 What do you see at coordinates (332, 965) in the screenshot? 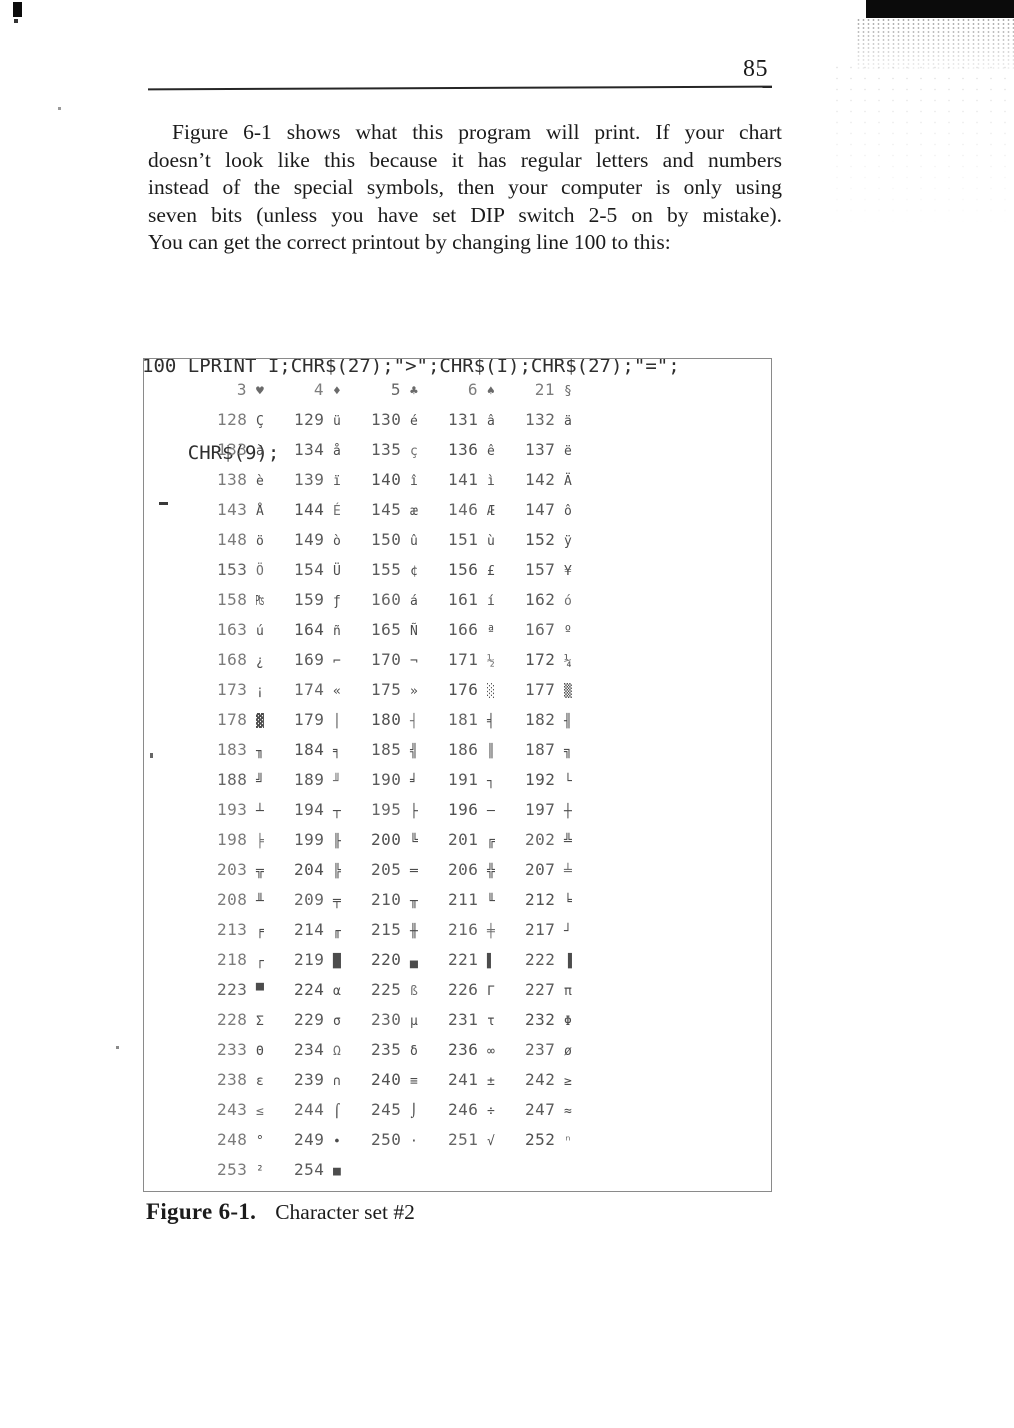
I see `charset-cell: 219 █` at bounding box center [332, 965].